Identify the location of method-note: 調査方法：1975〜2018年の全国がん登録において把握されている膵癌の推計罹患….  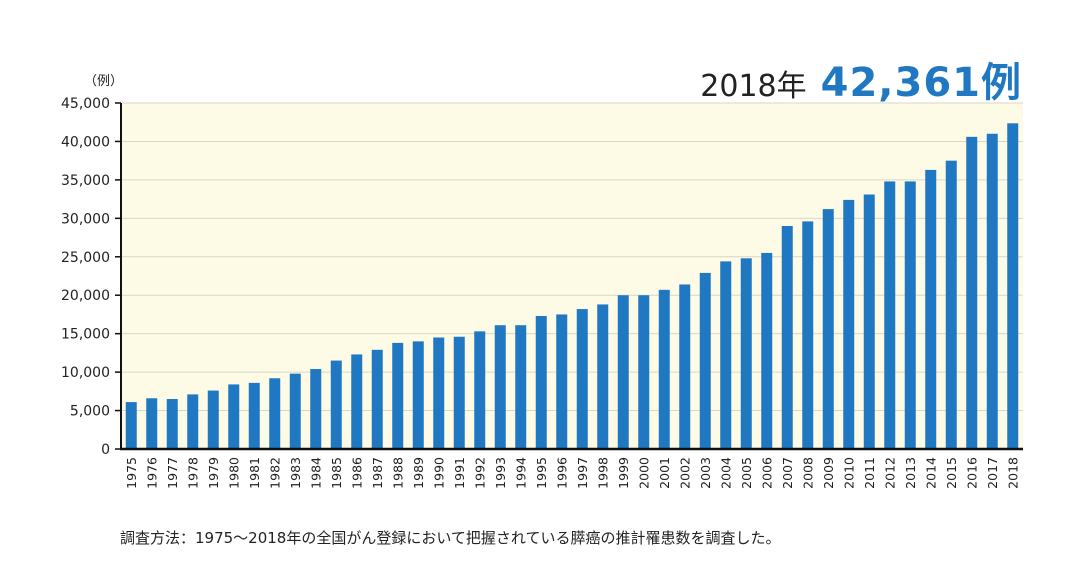
(450, 538).